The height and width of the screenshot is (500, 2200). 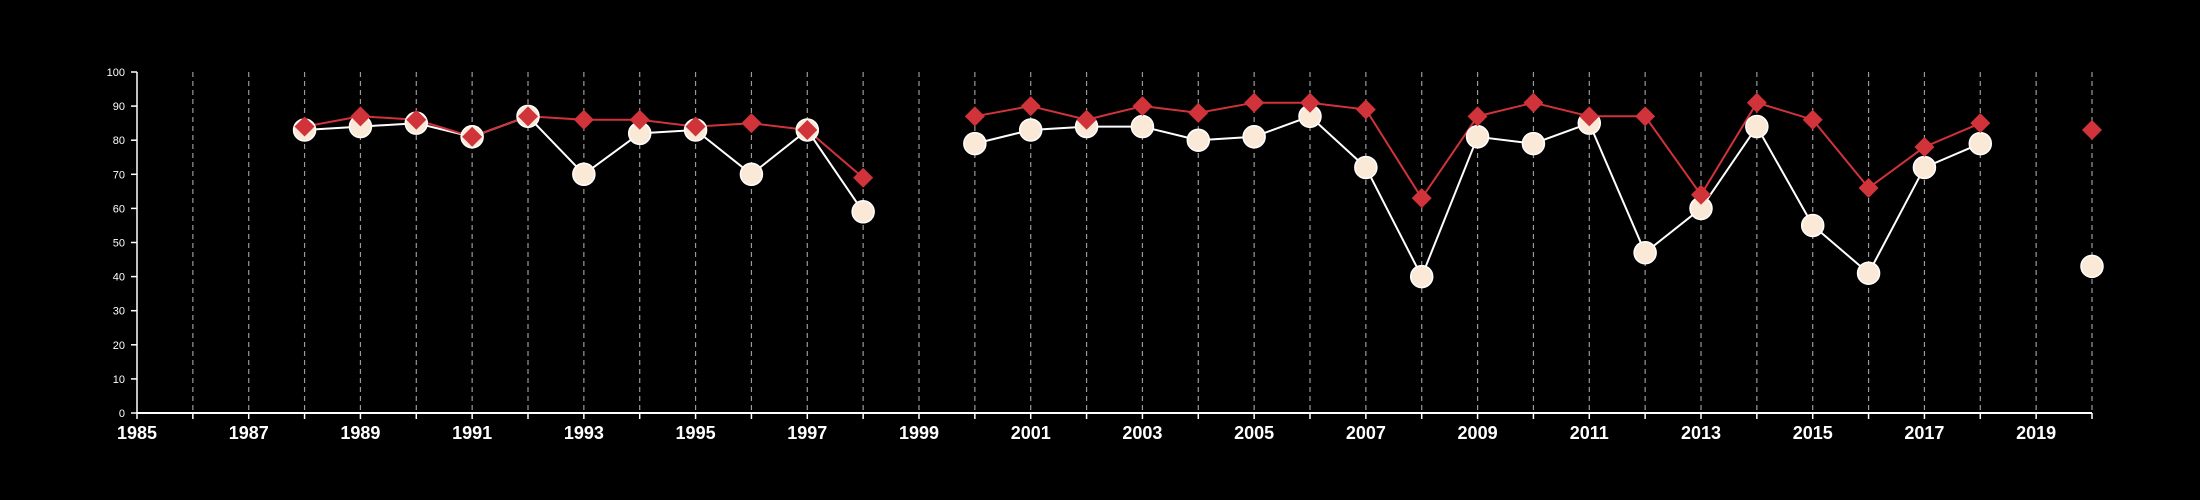 I want to click on x-tick-label: 1989, so click(x=360, y=433).